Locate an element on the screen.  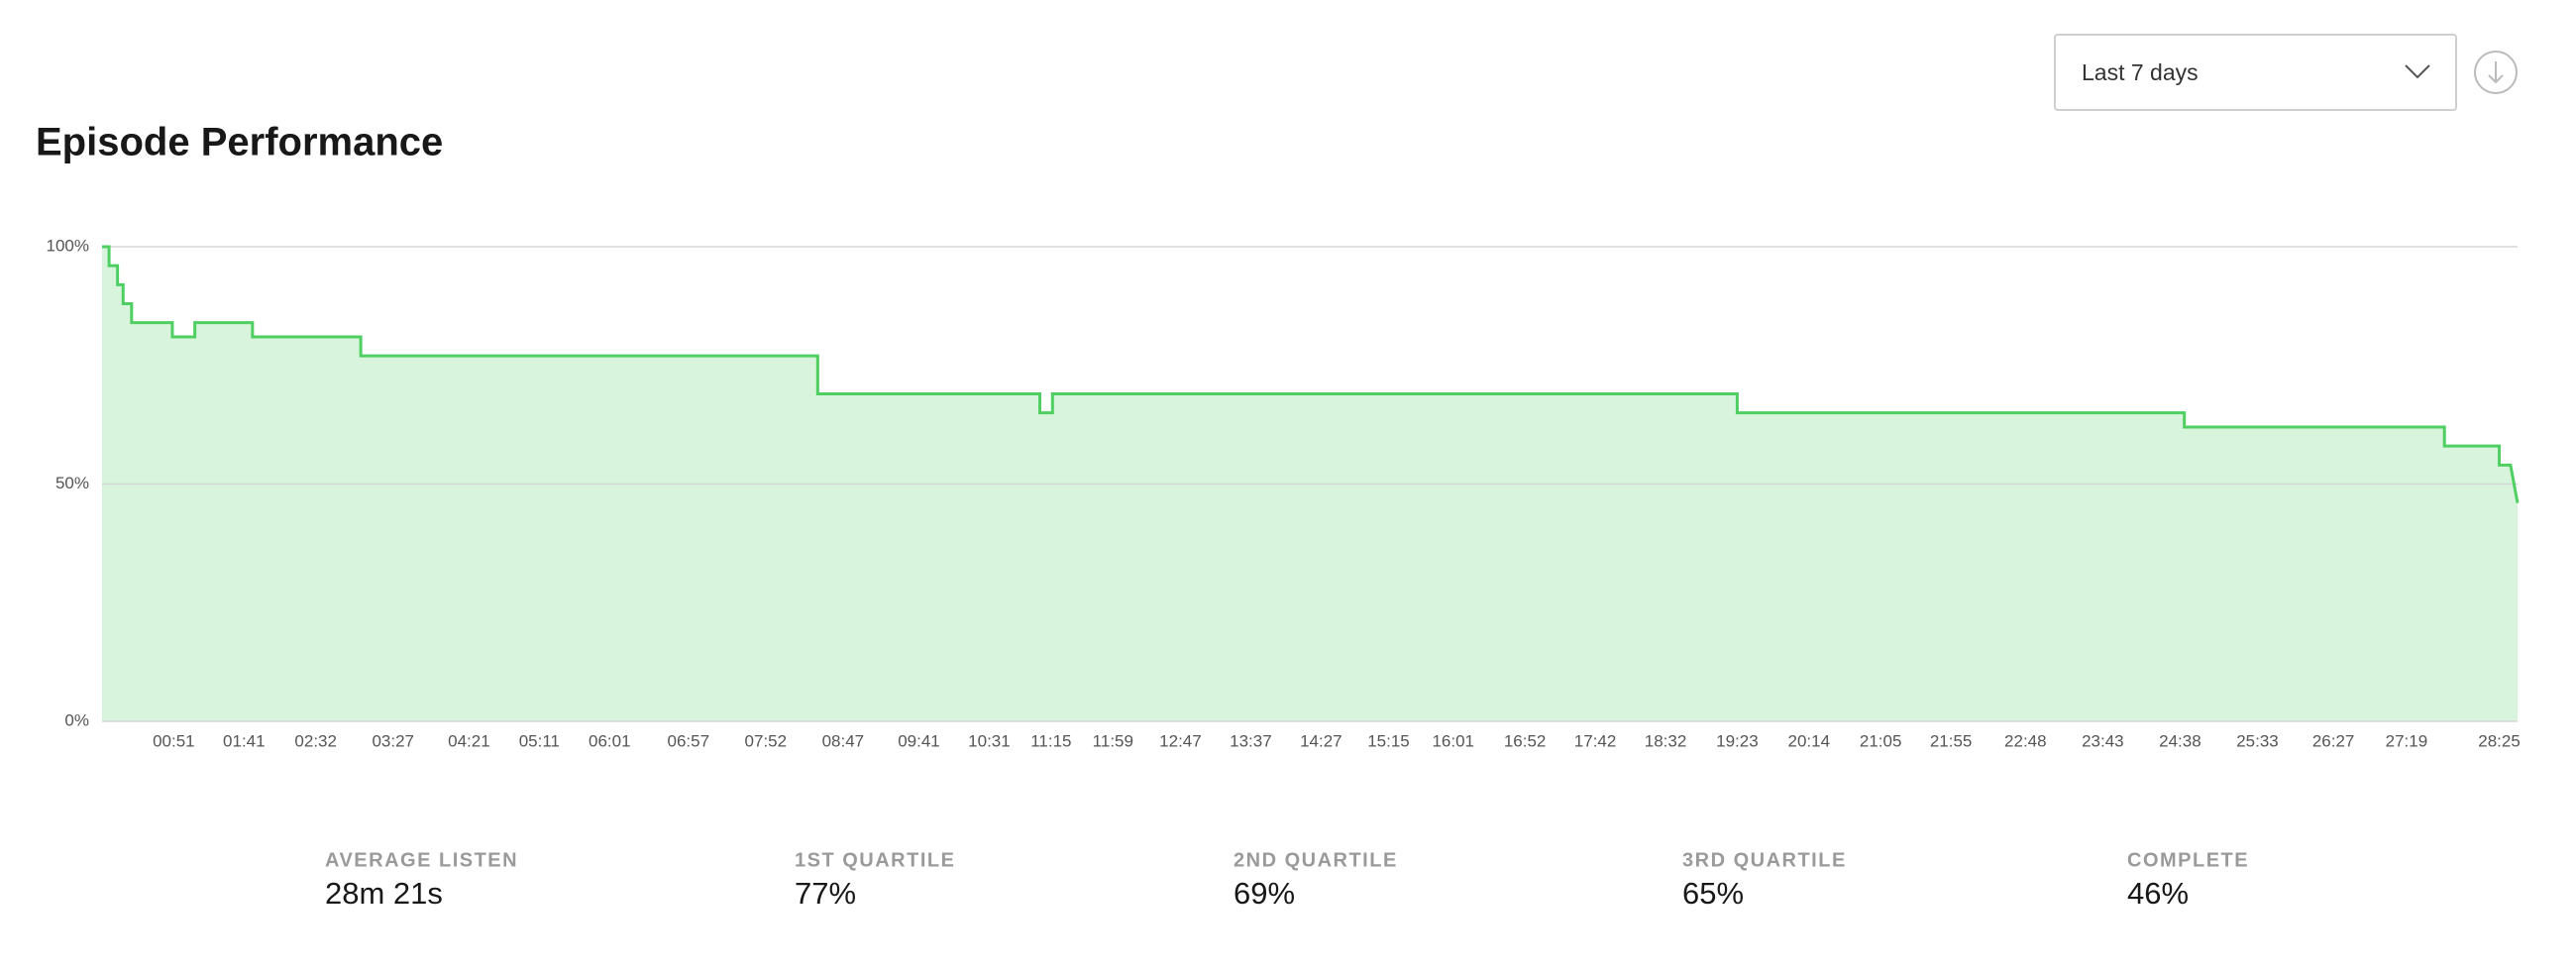
x-tick-label: 05:11 is located at coordinates (539, 740).